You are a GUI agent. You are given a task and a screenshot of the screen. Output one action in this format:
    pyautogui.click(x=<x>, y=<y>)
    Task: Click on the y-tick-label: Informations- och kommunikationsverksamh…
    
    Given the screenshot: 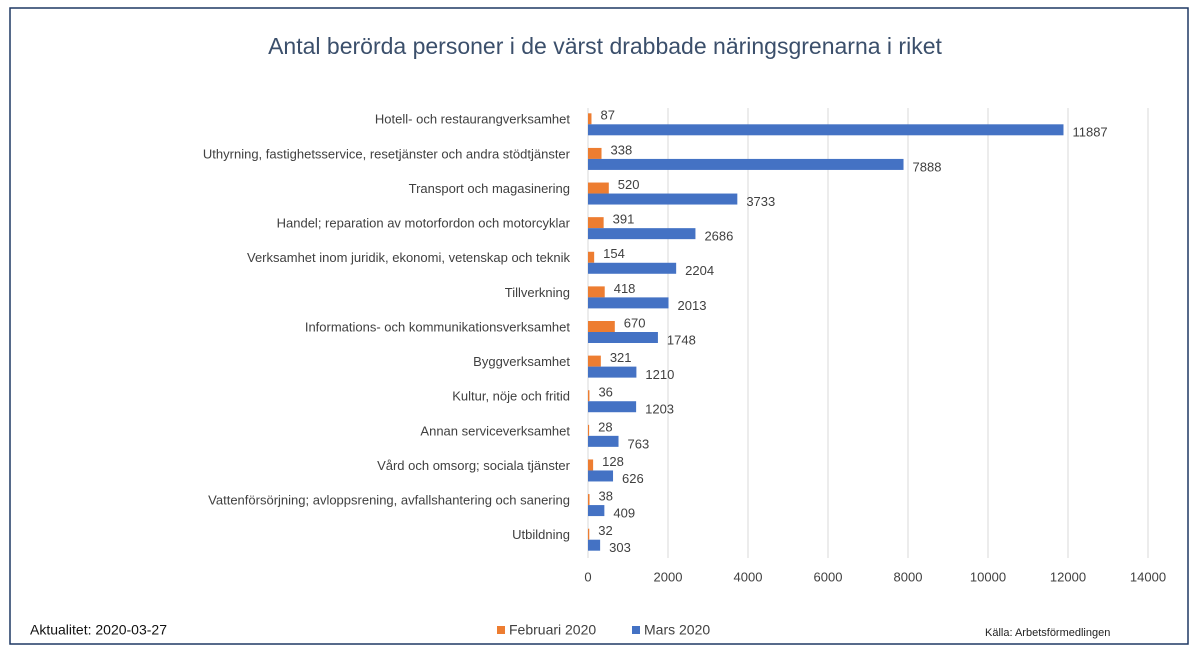 What is the action you would take?
    pyautogui.click(x=438, y=326)
    